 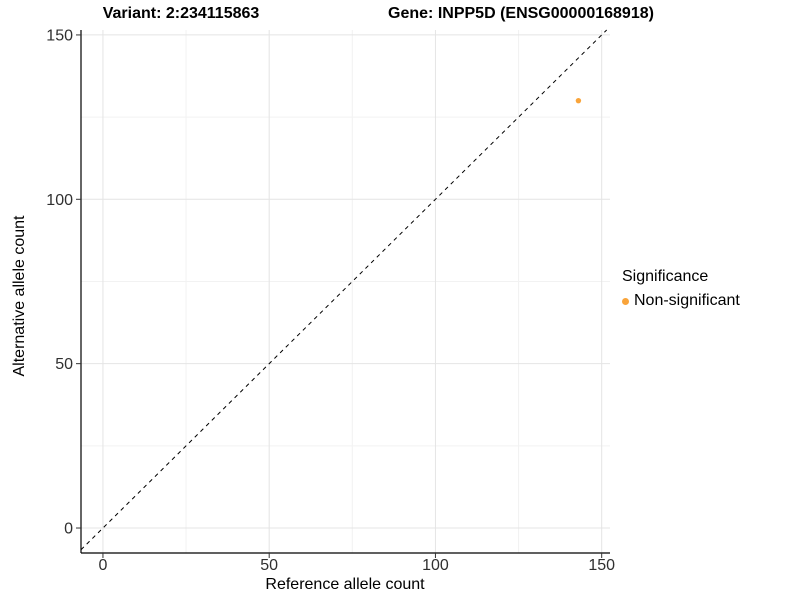 What do you see at coordinates (59, 35) in the screenshot?
I see `y-tick-label: 150` at bounding box center [59, 35].